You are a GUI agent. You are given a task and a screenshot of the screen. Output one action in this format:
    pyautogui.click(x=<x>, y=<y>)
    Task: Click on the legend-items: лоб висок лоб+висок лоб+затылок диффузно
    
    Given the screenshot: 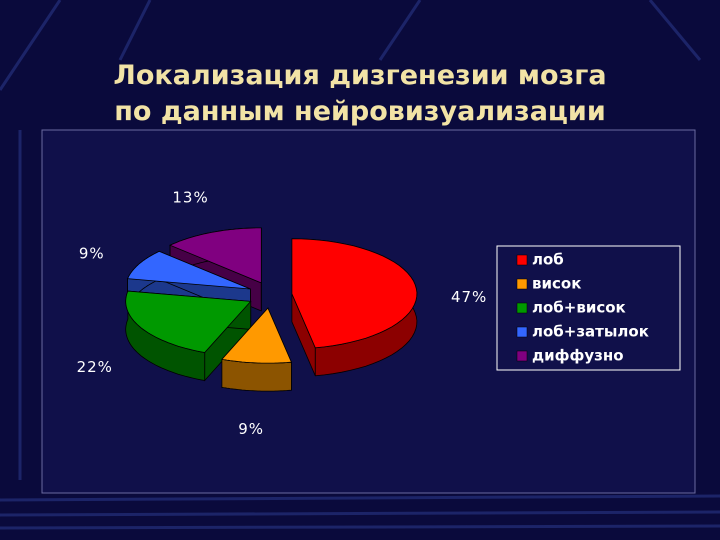 What is the action you would take?
    pyautogui.click(x=582, y=308)
    